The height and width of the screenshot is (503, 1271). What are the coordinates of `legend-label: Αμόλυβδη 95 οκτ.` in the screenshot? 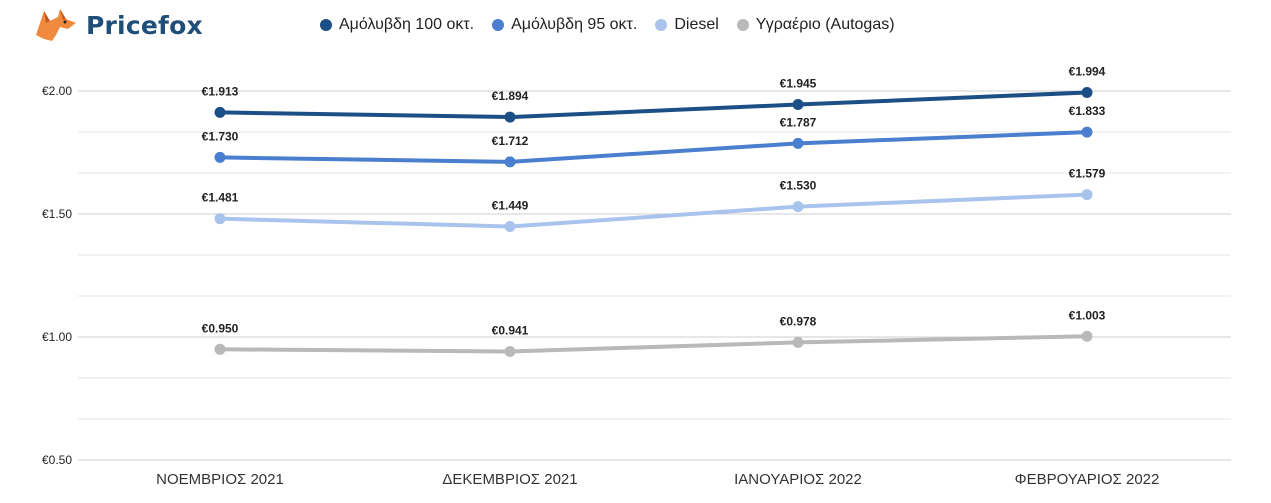 It's located at (574, 24).